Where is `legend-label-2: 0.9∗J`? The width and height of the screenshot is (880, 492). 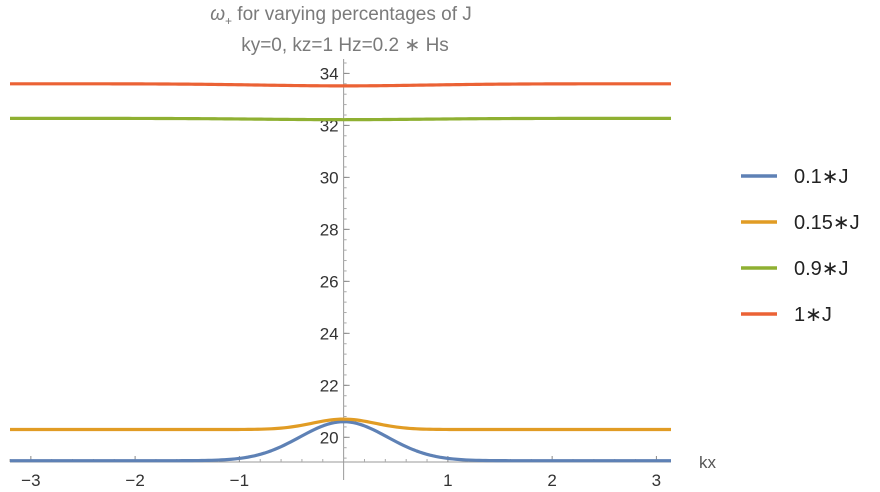
legend-label-2: 0.9∗J is located at coordinates (821, 269).